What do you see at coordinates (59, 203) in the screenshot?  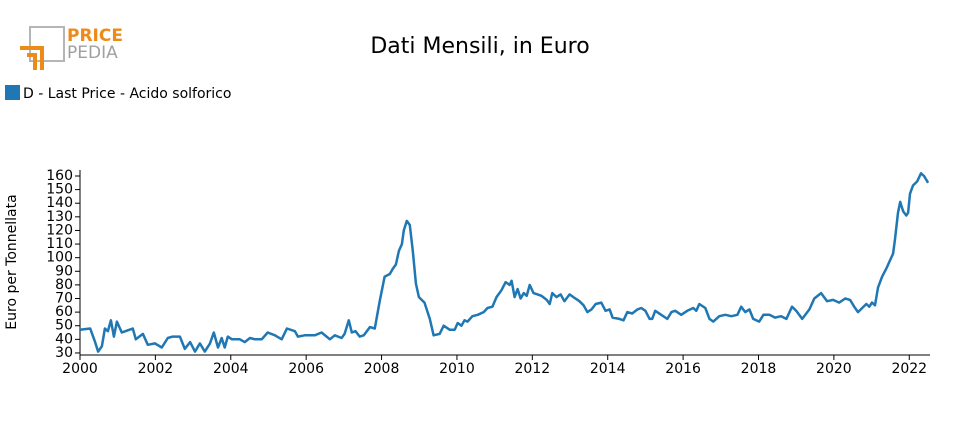 I see `y-tick-label: 140` at bounding box center [59, 203].